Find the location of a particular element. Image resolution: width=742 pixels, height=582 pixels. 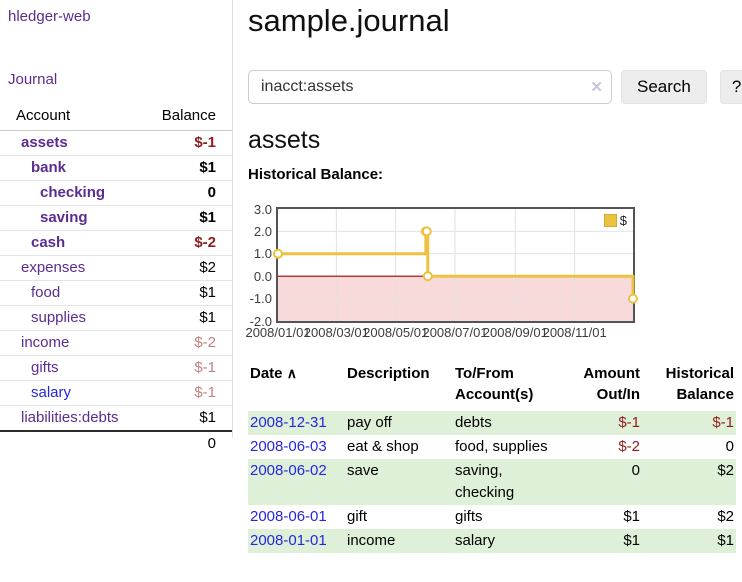

register-row: 2008-06-01 gift gifts $1 $2 is located at coordinates (492, 517).